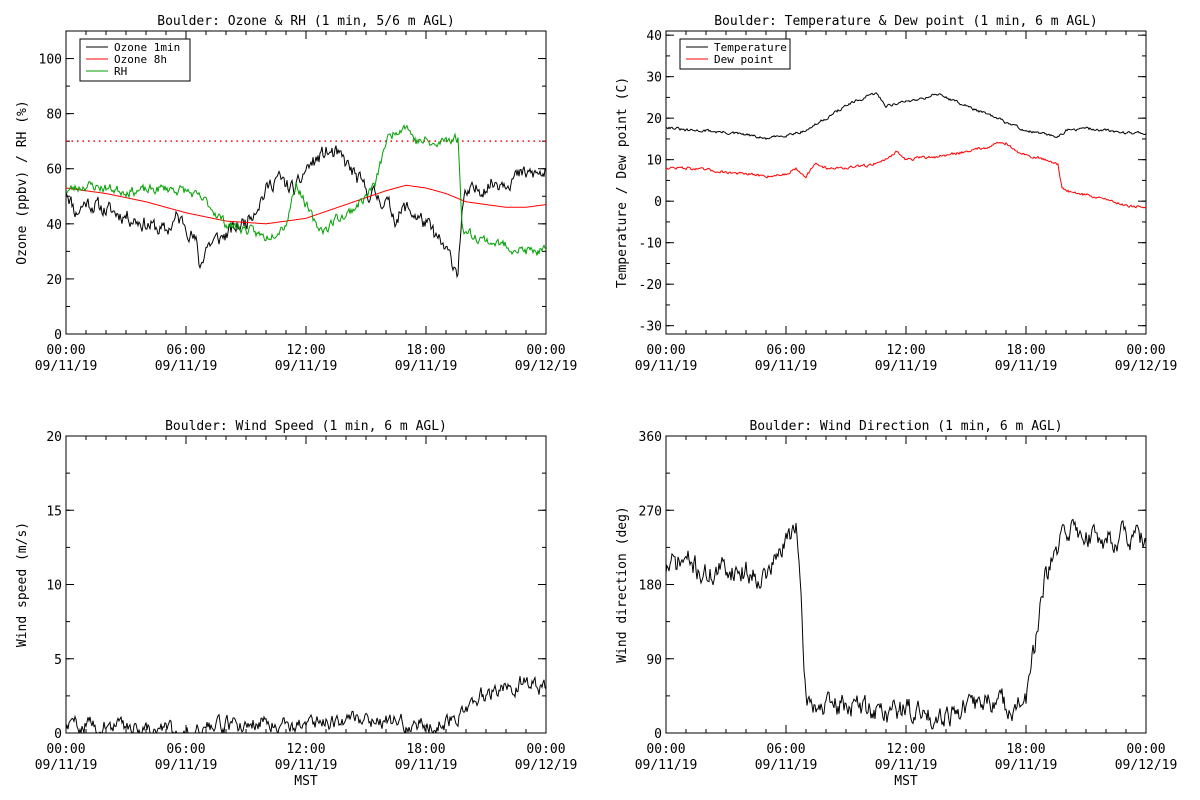 The height and width of the screenshot is (800, 1200). I want to click on legend-label: RH, so click(120, 71).